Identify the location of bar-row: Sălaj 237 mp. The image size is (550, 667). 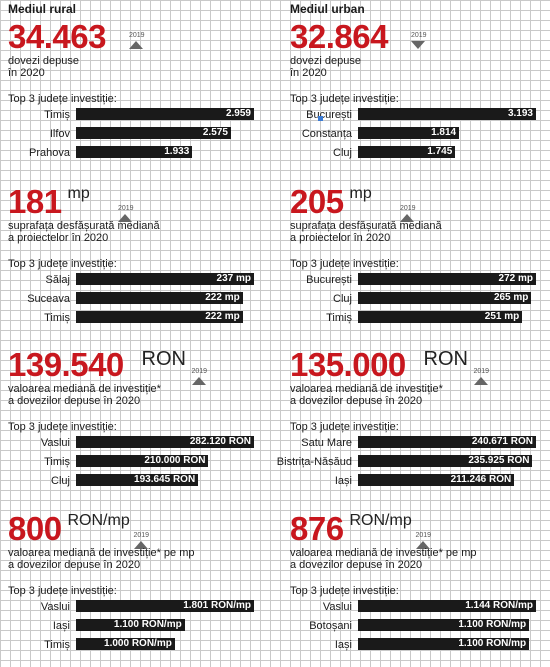
(135, 280).